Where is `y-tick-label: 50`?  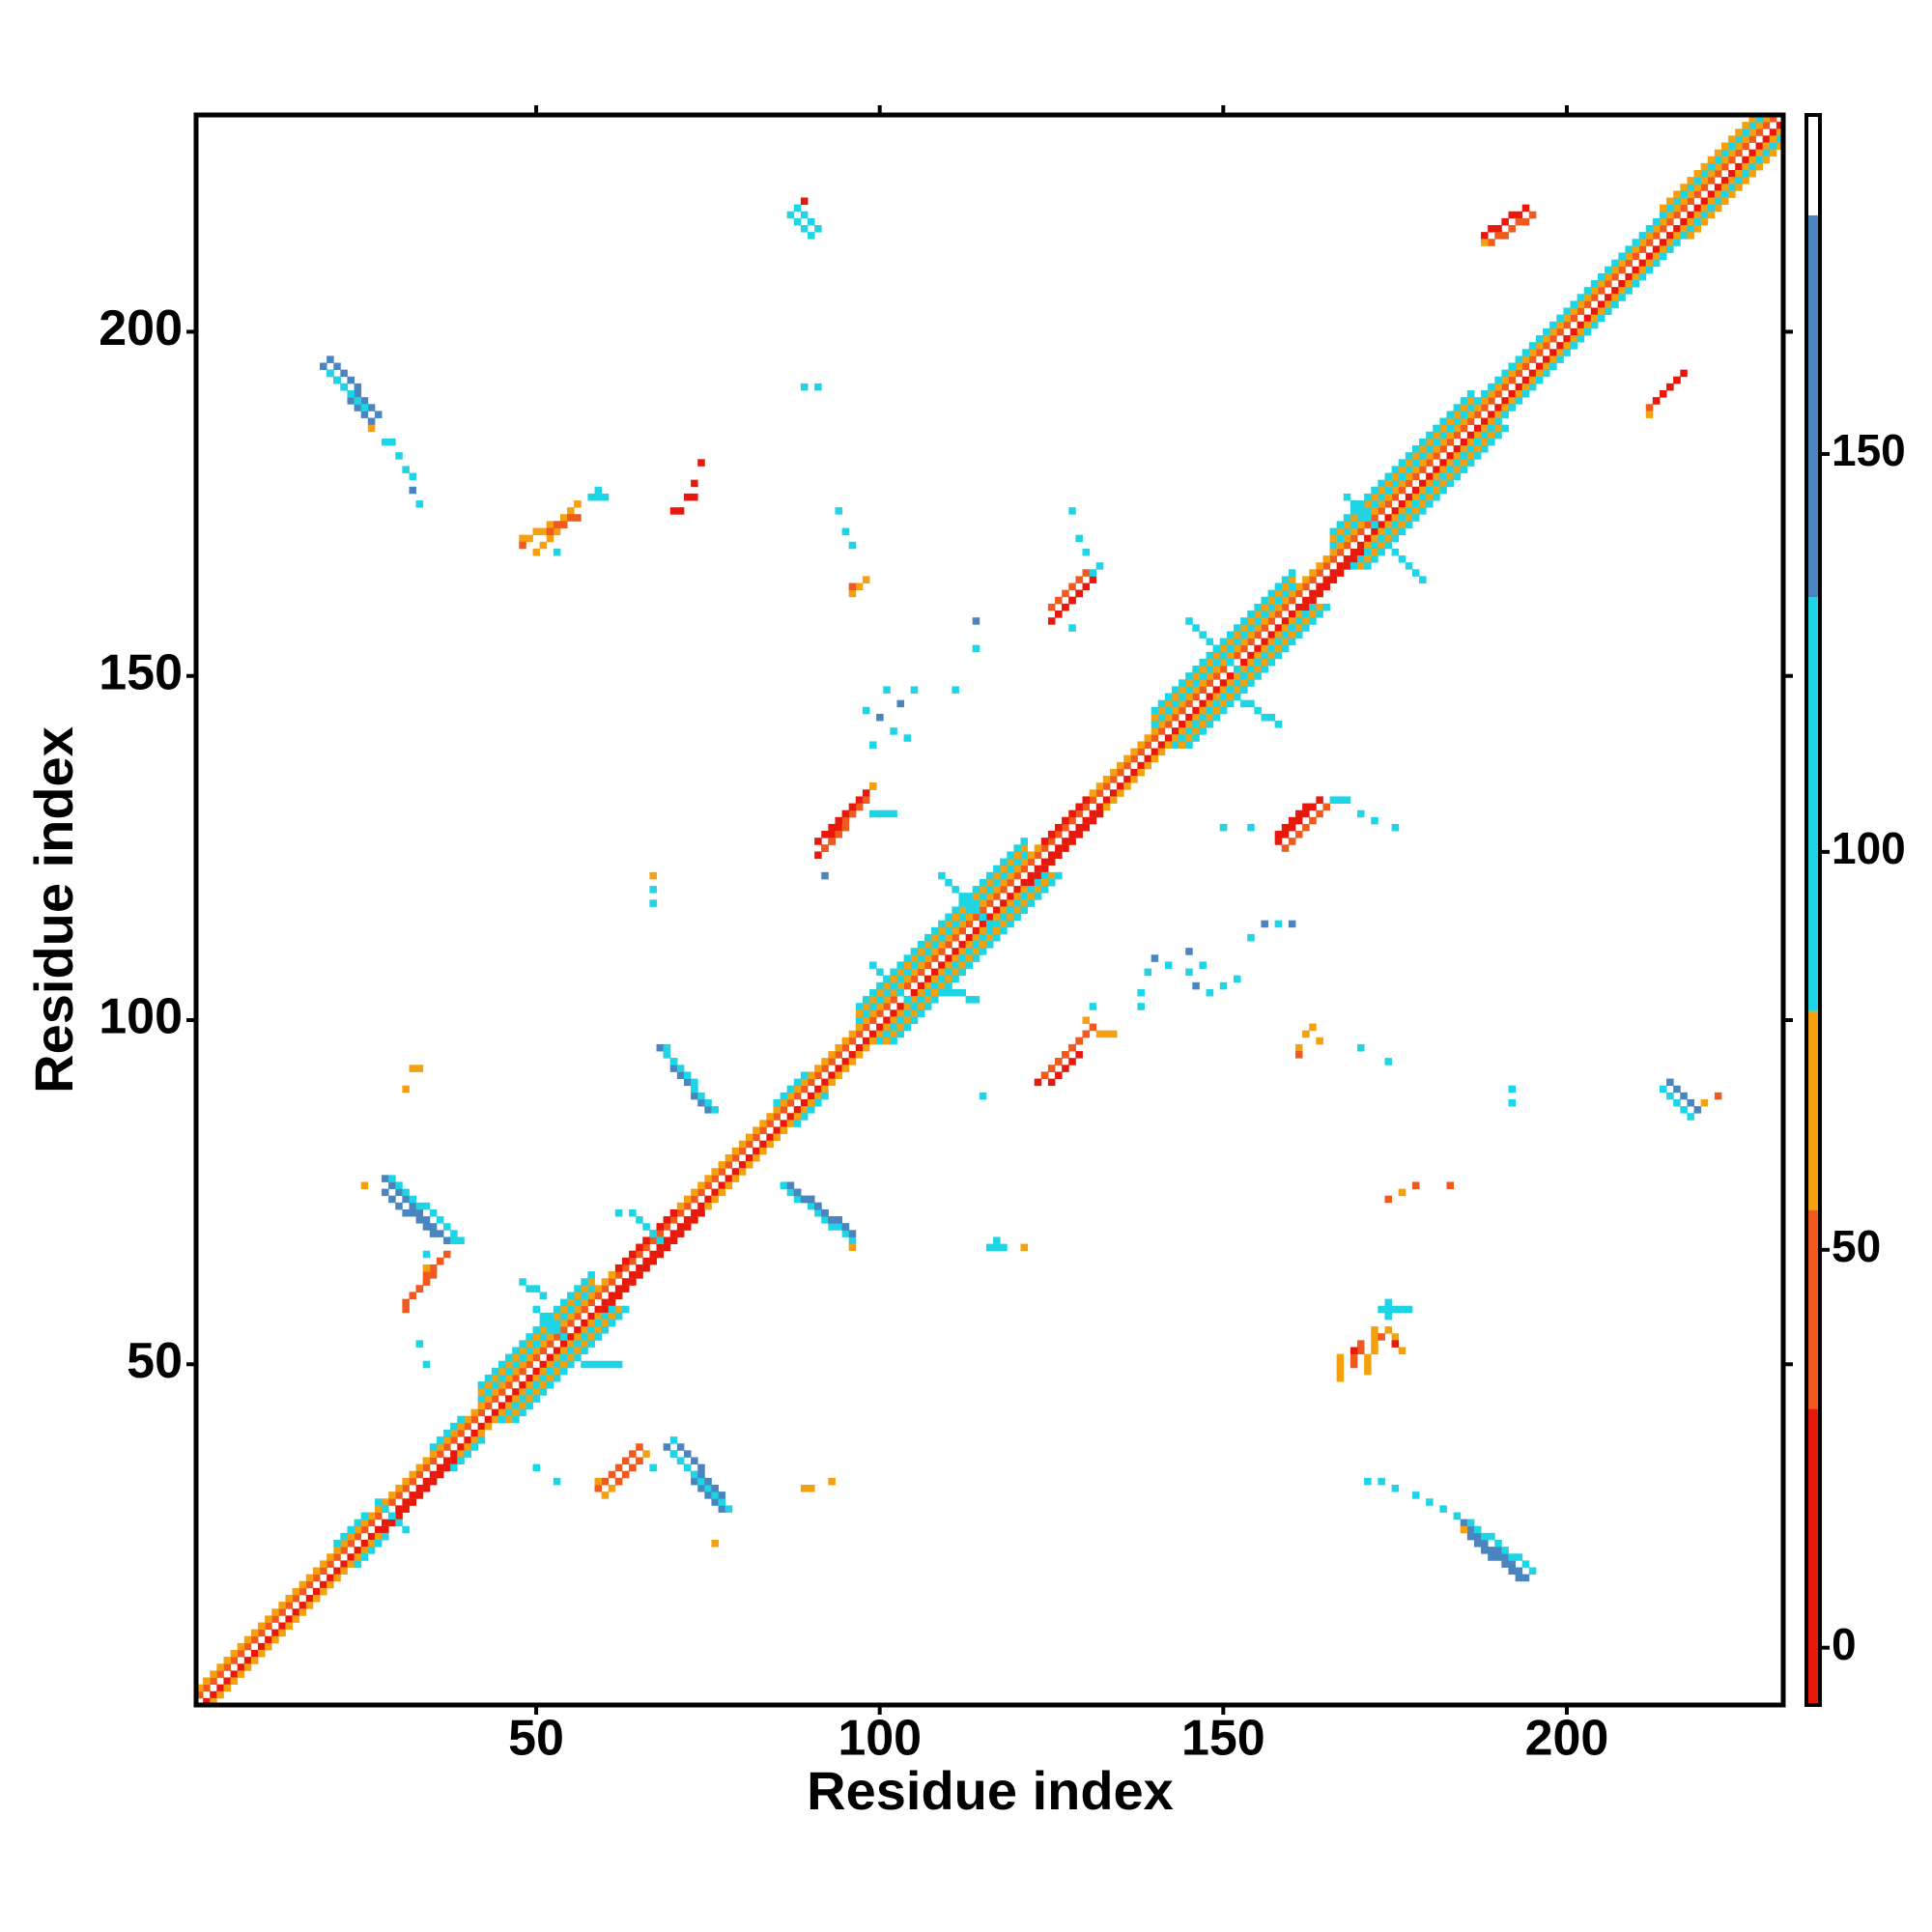 y-tick-label: 50 is located at coordinates (155, 1361).